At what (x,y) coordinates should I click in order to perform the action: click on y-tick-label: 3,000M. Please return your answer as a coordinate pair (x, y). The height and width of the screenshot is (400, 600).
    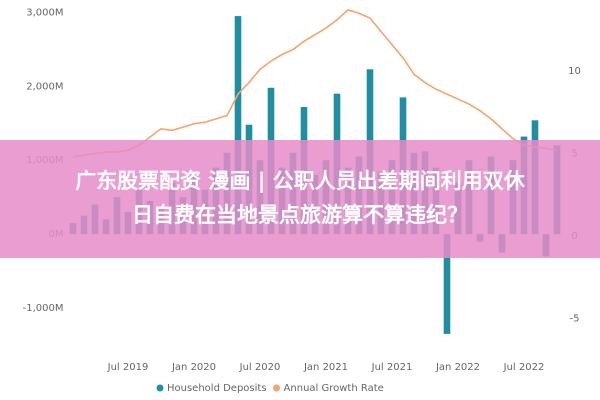
    Looking at the image, I should click on (44, 12).